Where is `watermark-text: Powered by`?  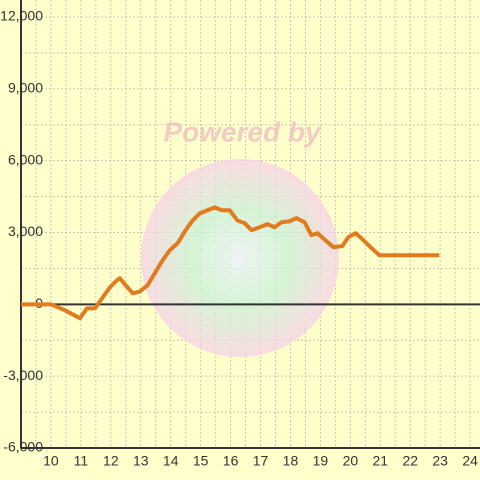
watermark-text: Powered by is located at coordinates (242, 131).